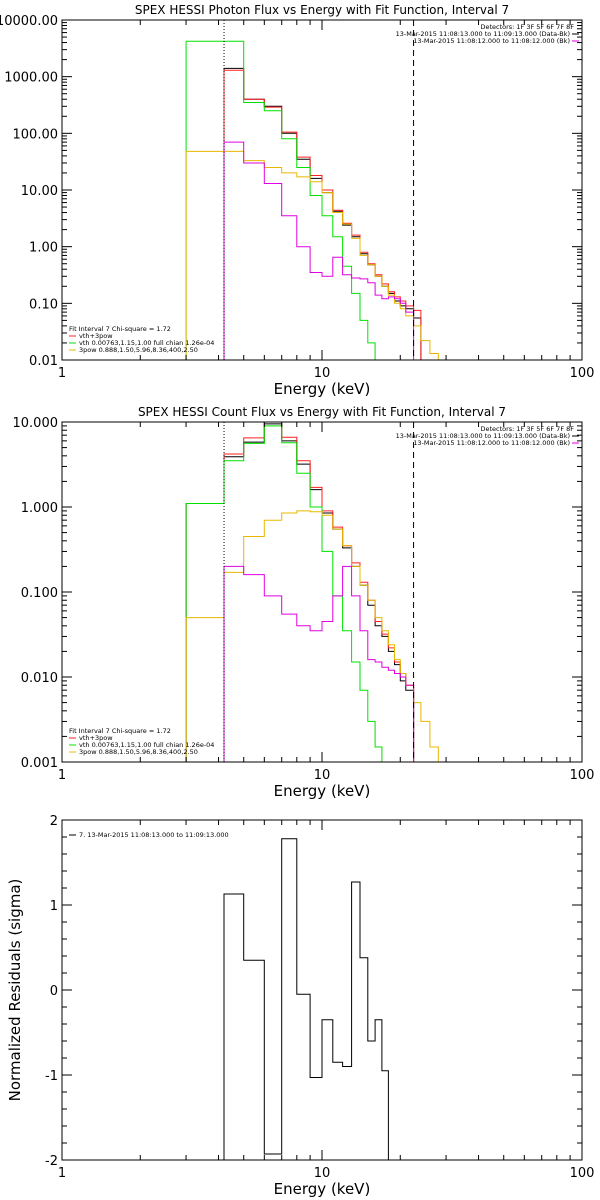  Describe the element at coordinates (36, 134) in the screenshot. I see `y-tick-label: 100.00` at that location.